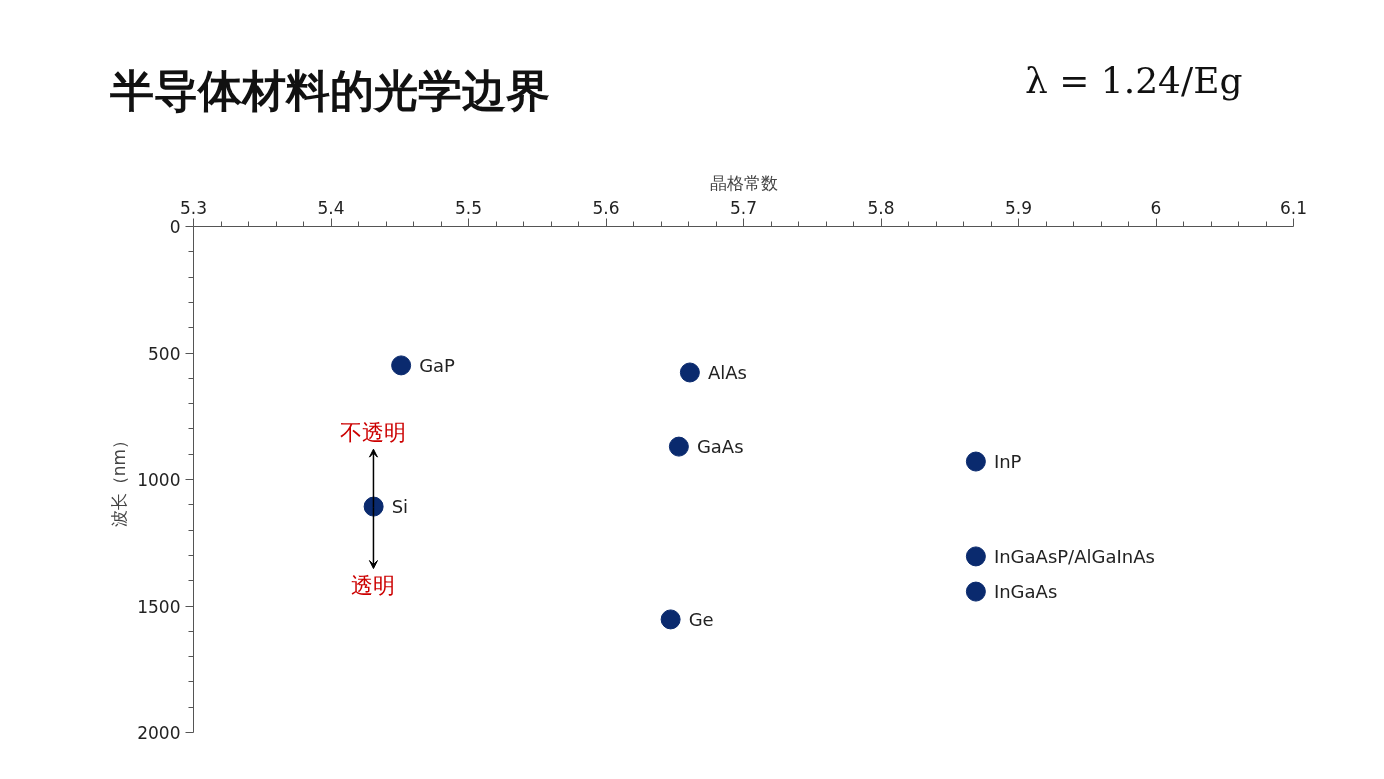 The height and width of the screenshot is (779, 1384). I want to click on annotation: InP, so click(1007, 462).